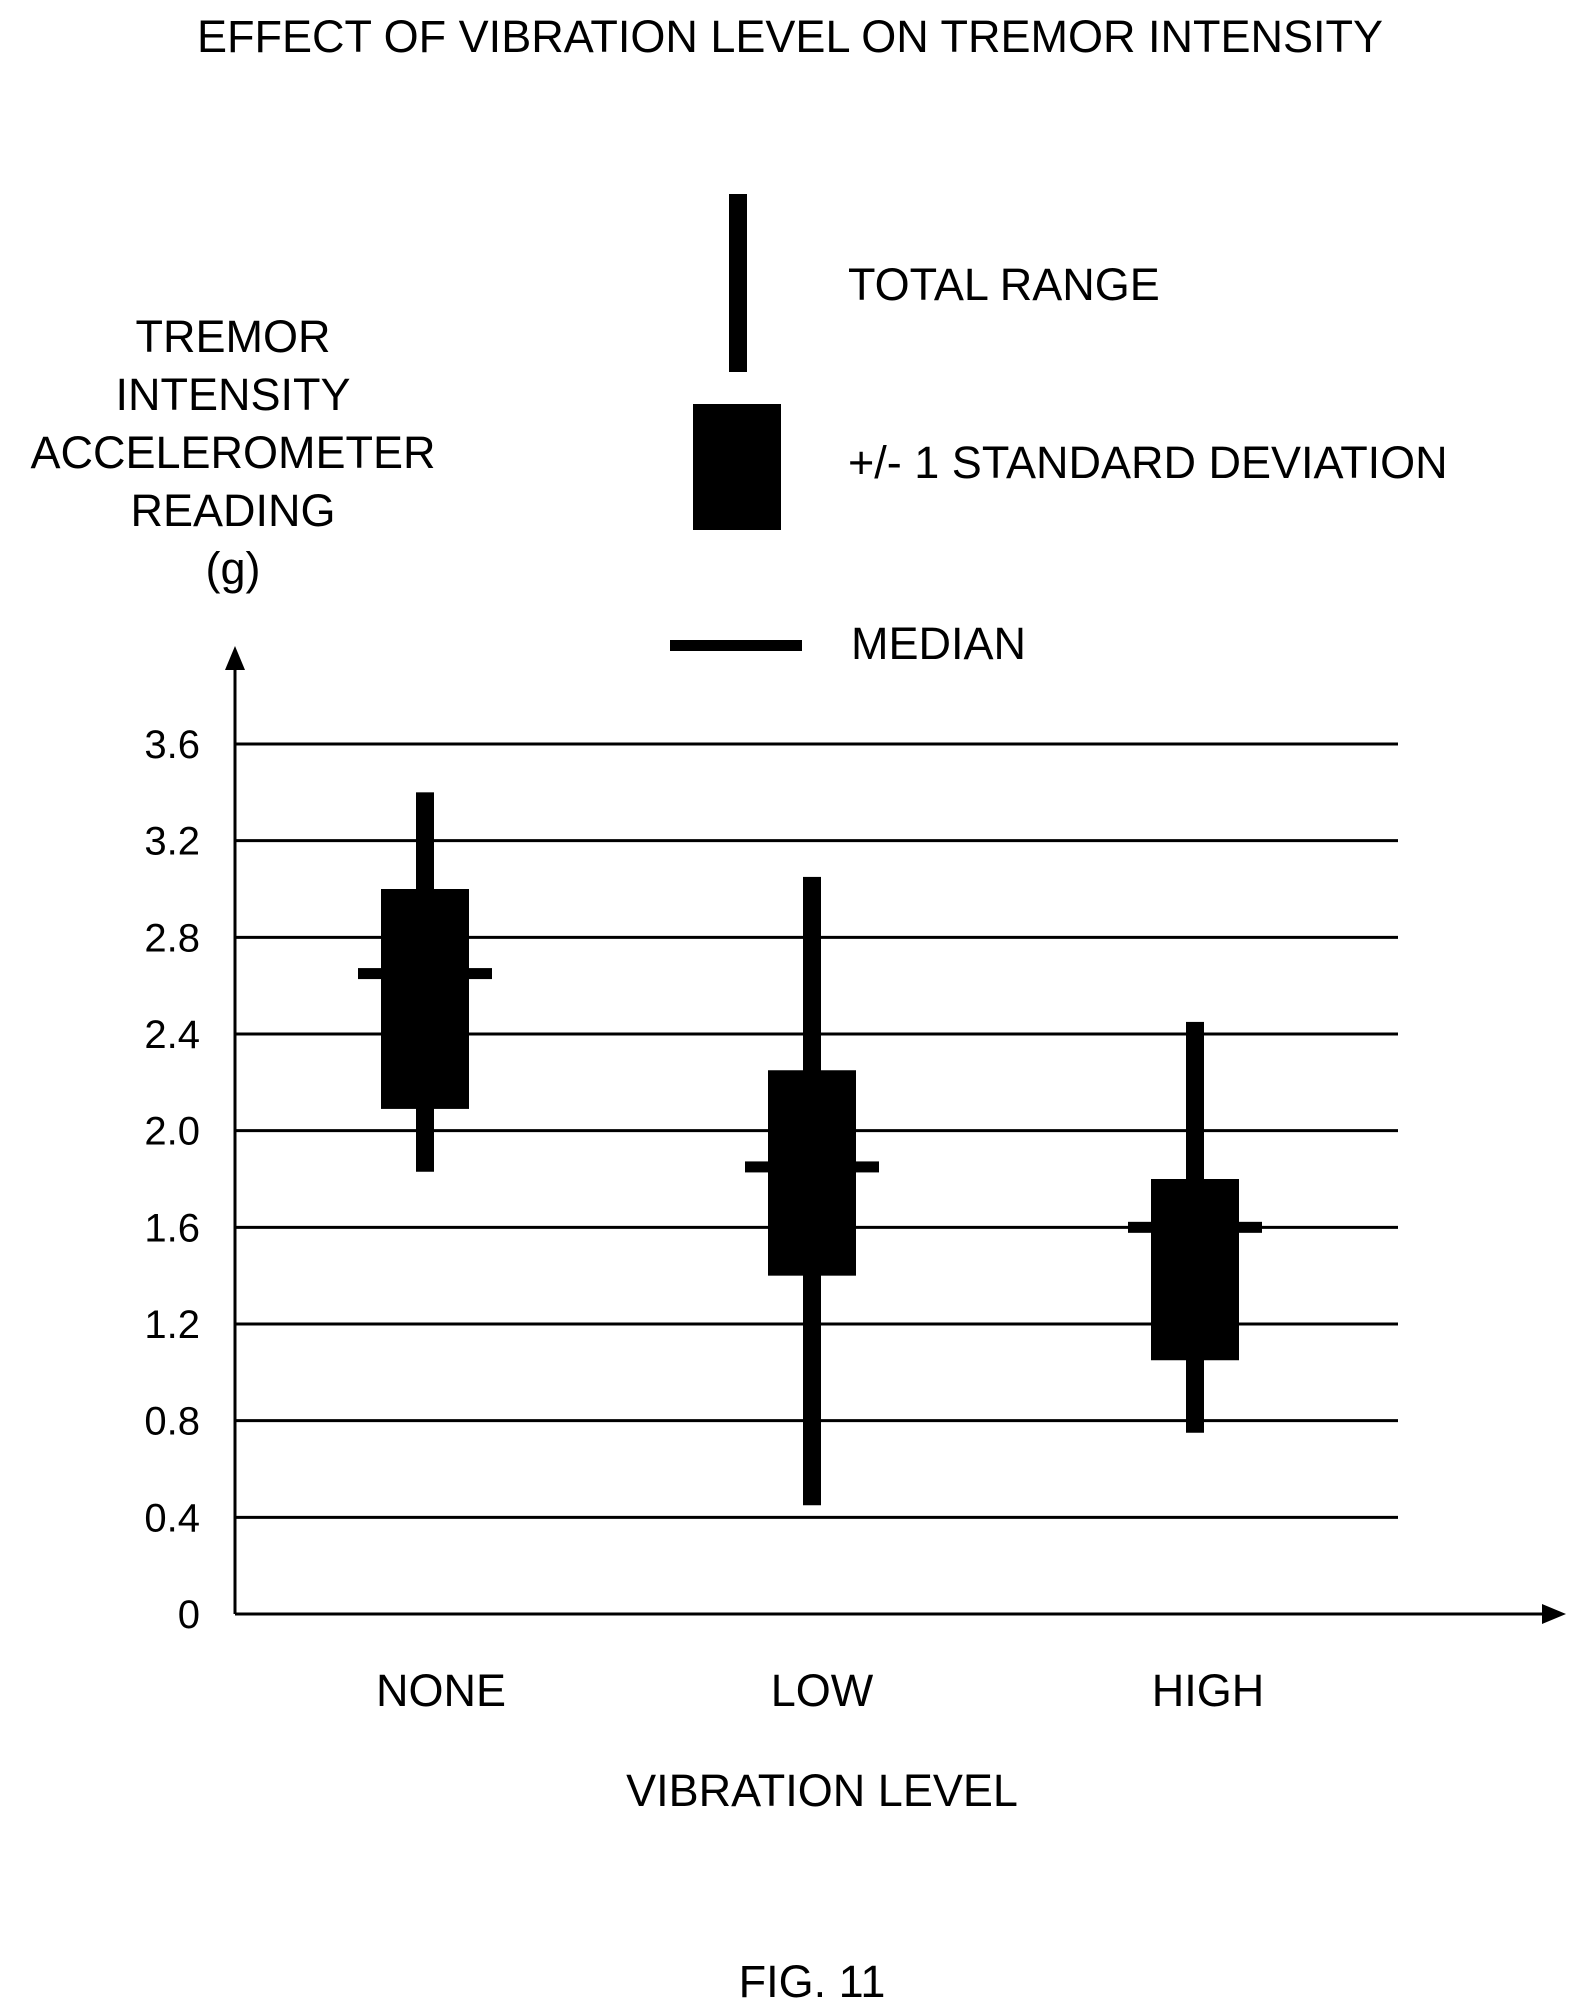 The image size is (1580, 2014). I want to click on y-tick-label: 1.6, so click(172, 1228).